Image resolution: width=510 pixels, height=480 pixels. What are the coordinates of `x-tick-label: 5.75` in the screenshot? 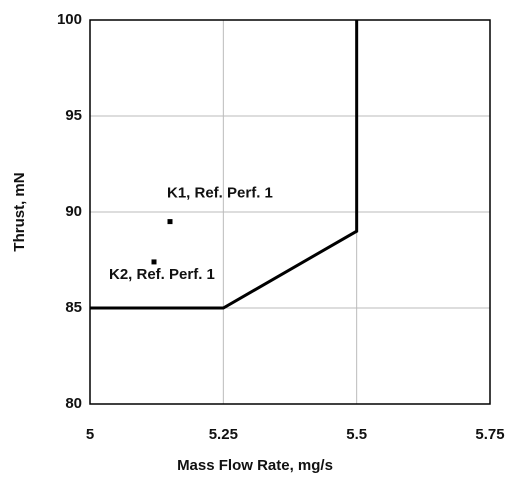 It's located at (489, 434).